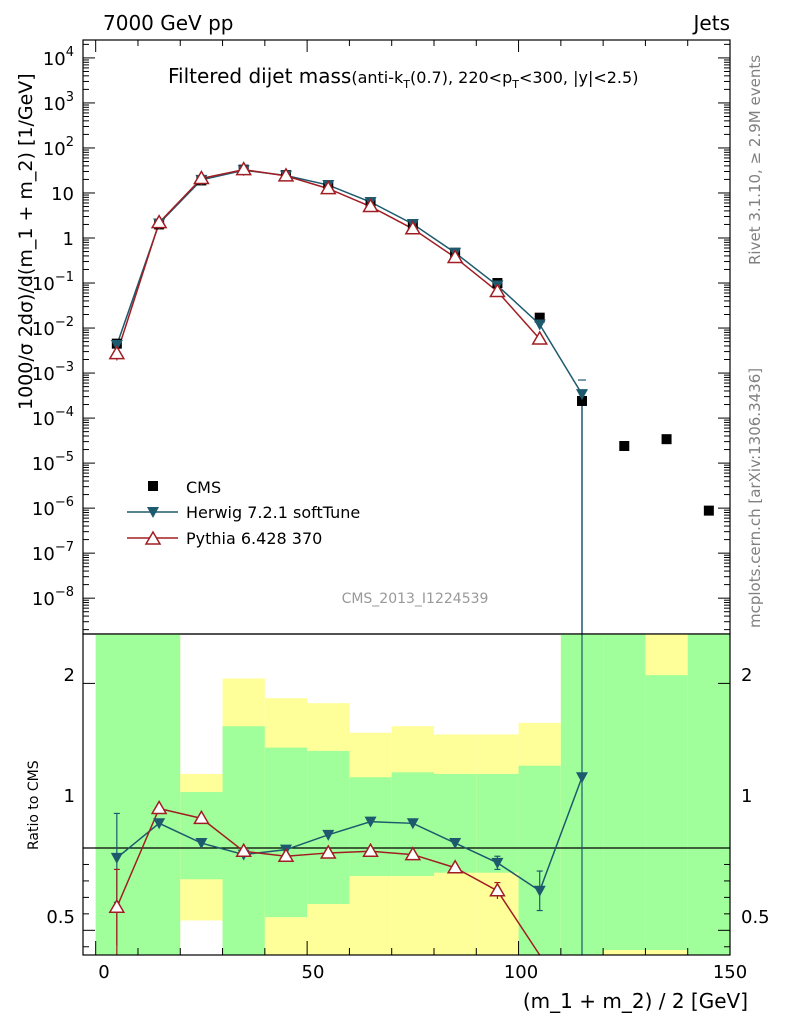 The image size is (786, 1024). I want to click on main-y-axis-label: 1000/σ 2dσ)/d(m_1 + m_2) [1/GeV], so click(26, 241).